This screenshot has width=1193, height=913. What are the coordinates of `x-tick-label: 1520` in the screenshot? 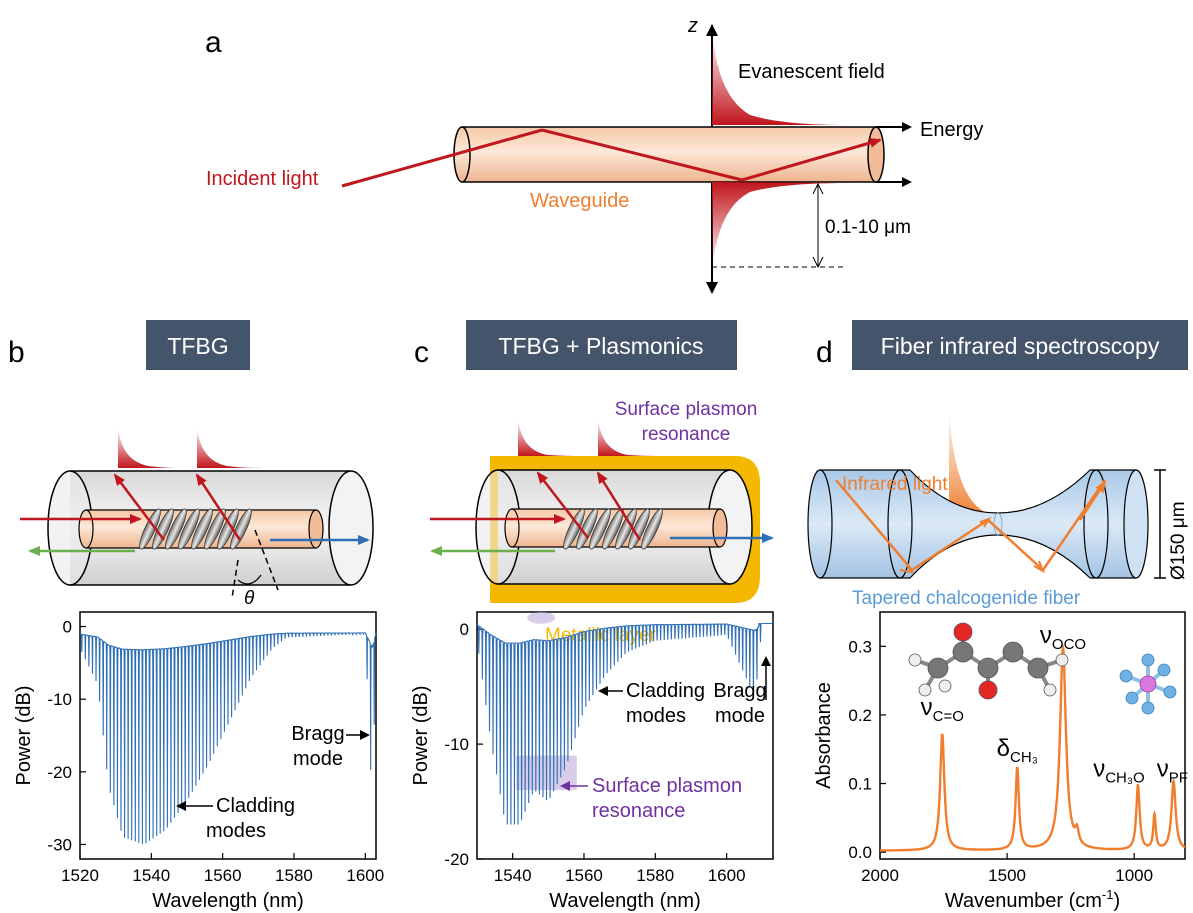 It's located at (80, 875).